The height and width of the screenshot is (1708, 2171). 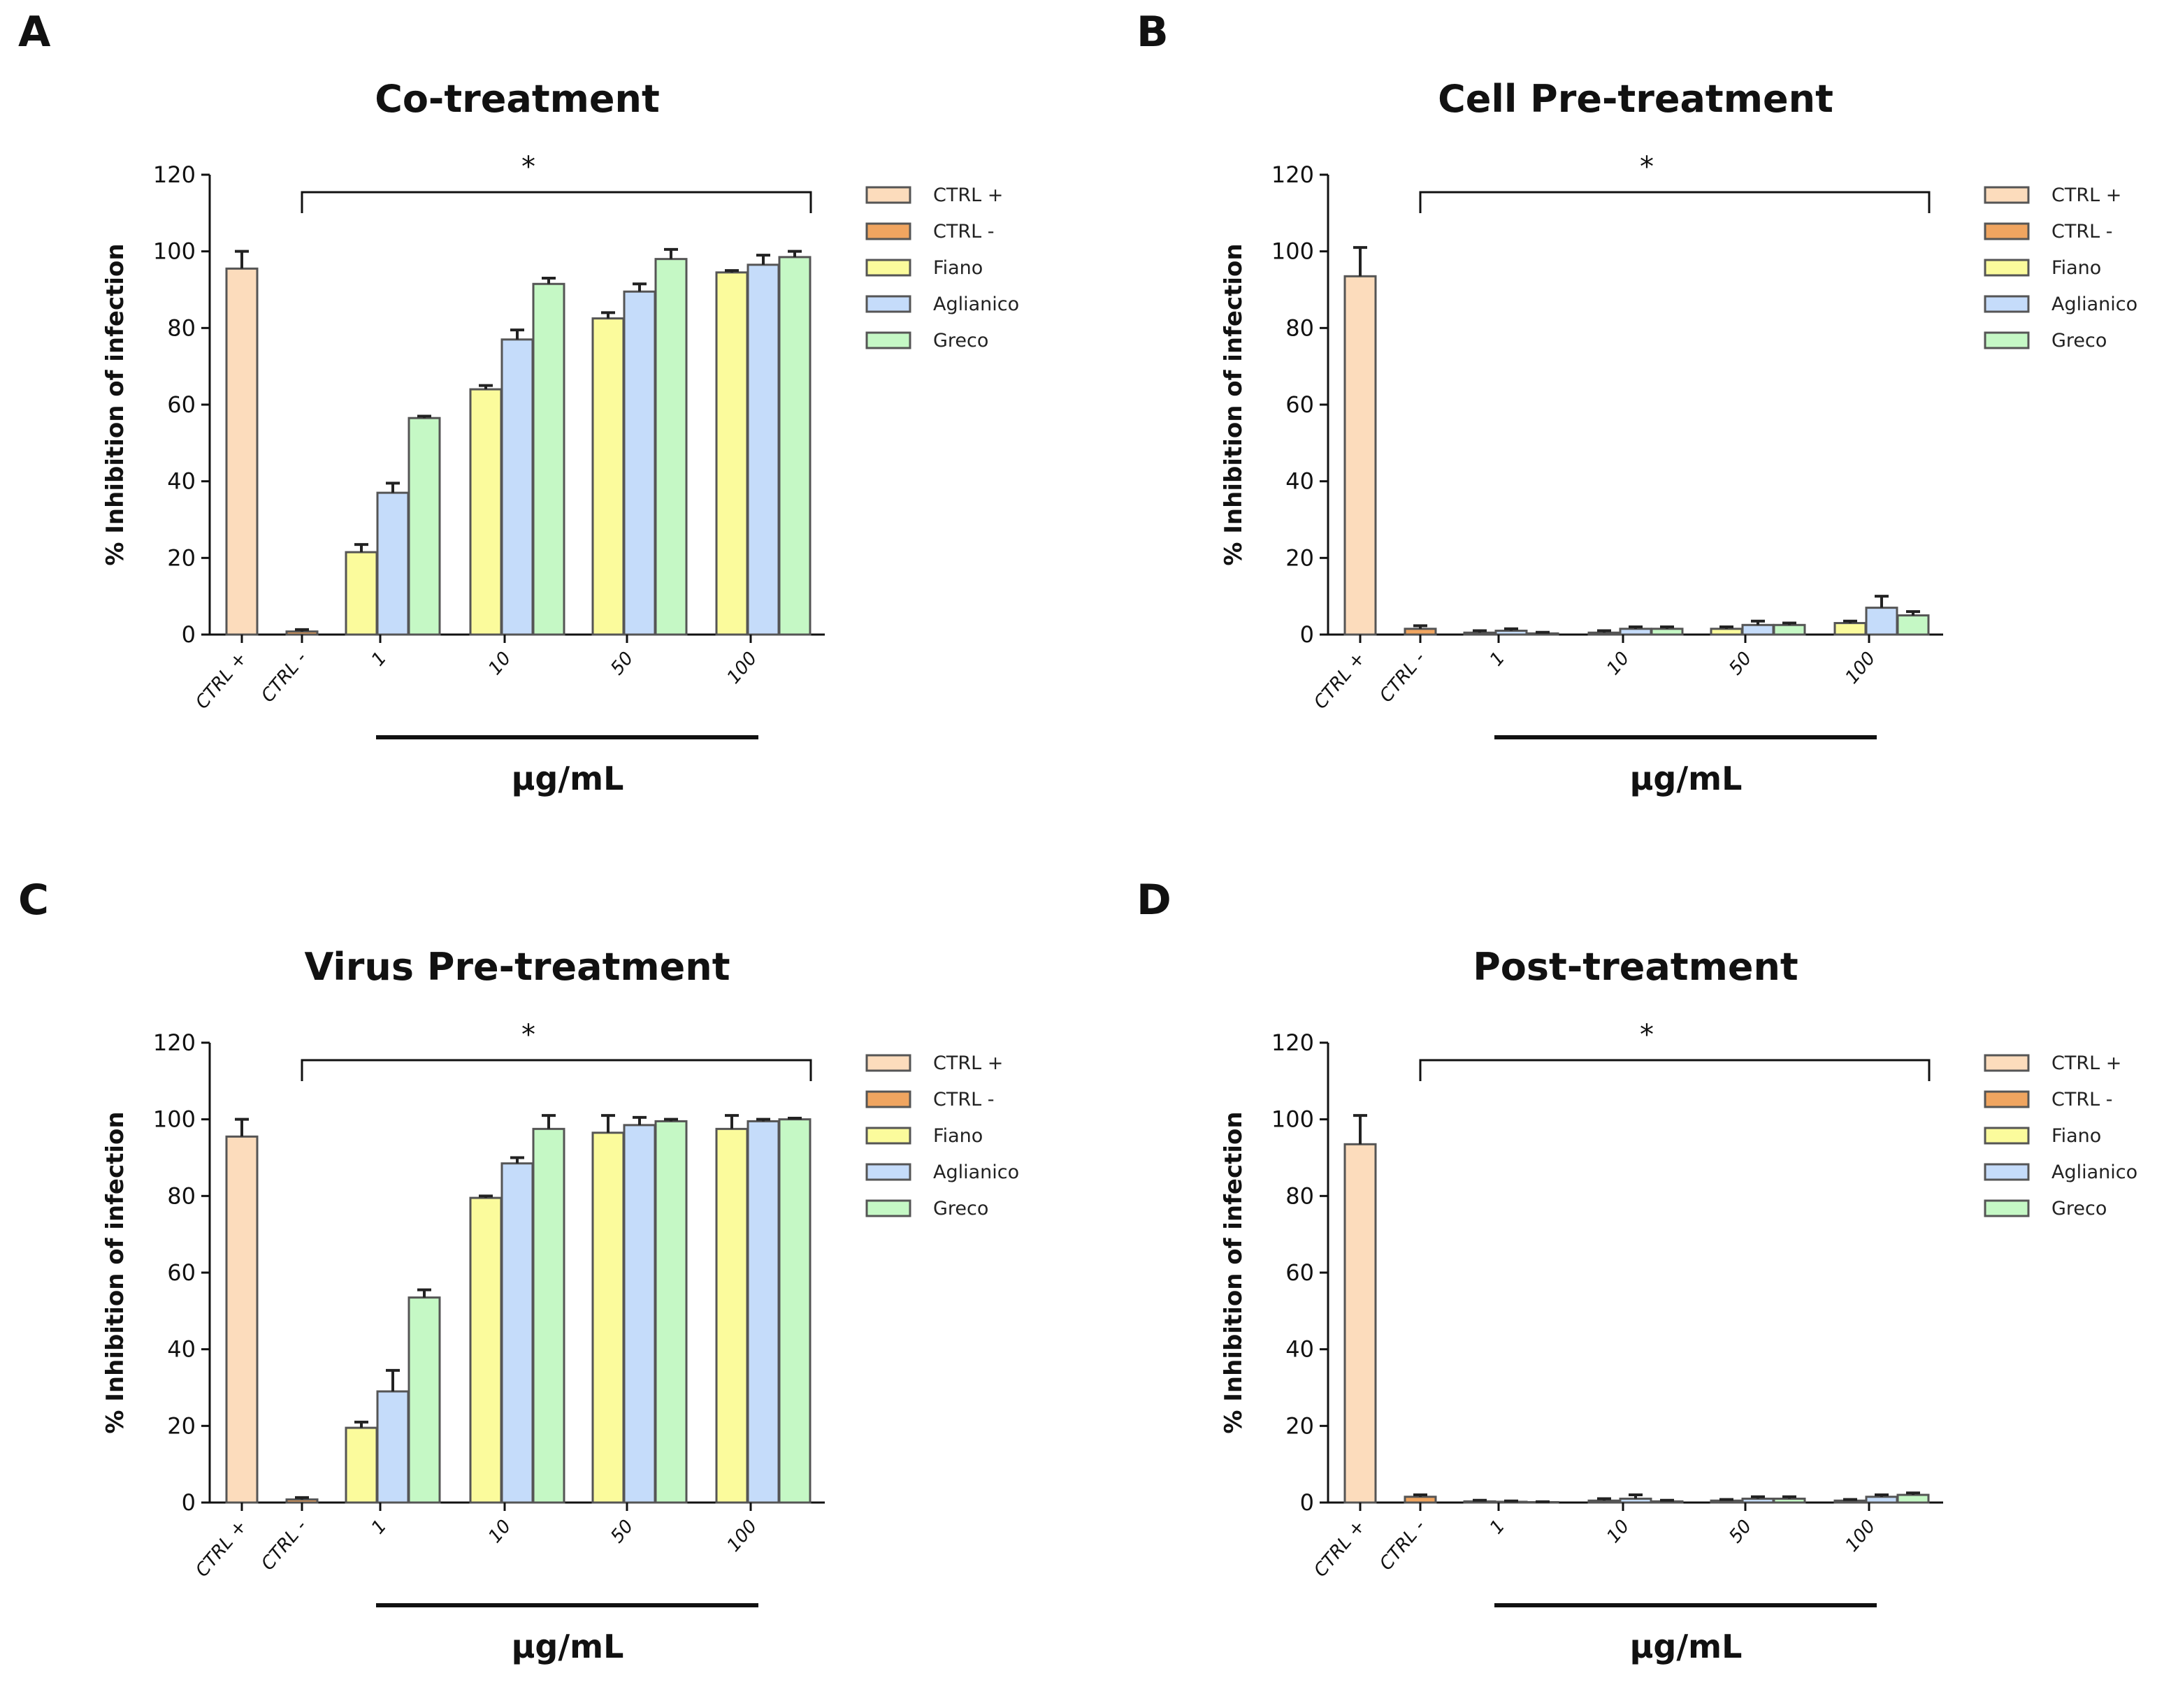 I want to click on bar-ctrl-neg, so click(x=1420, y=1500).